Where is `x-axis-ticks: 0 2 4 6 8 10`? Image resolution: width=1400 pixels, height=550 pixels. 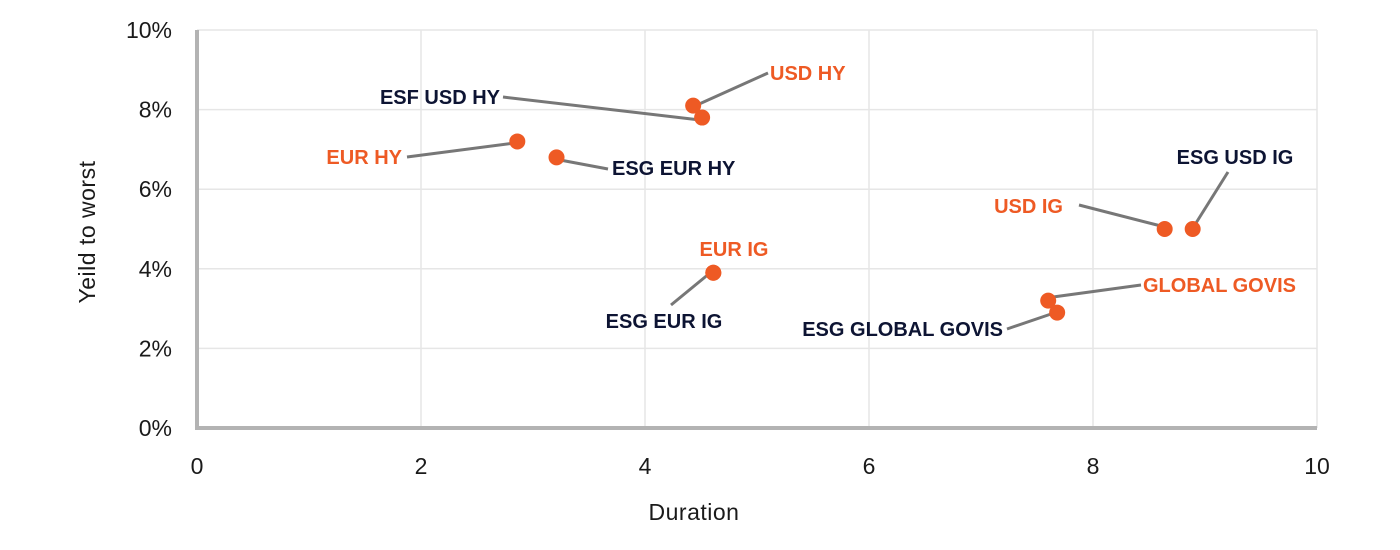 x-axis-ticks: 0 2 4 6 8 10 is located at coordinates (760, 466).